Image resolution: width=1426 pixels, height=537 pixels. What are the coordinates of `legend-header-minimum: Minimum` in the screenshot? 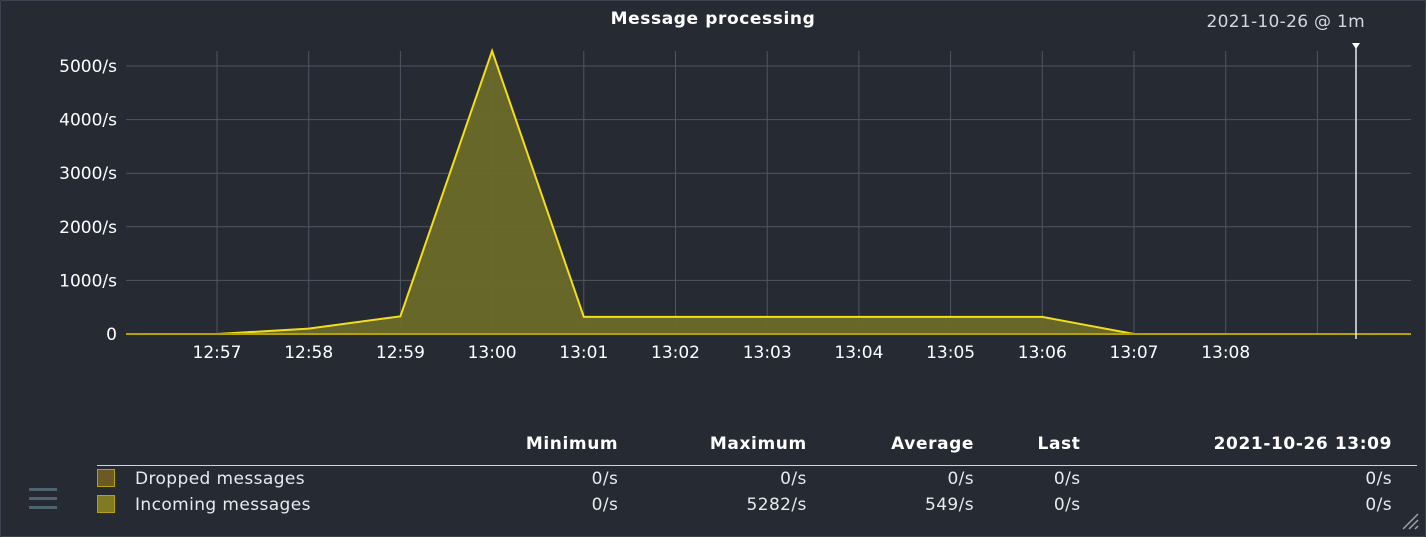 It's located at (554, 448).